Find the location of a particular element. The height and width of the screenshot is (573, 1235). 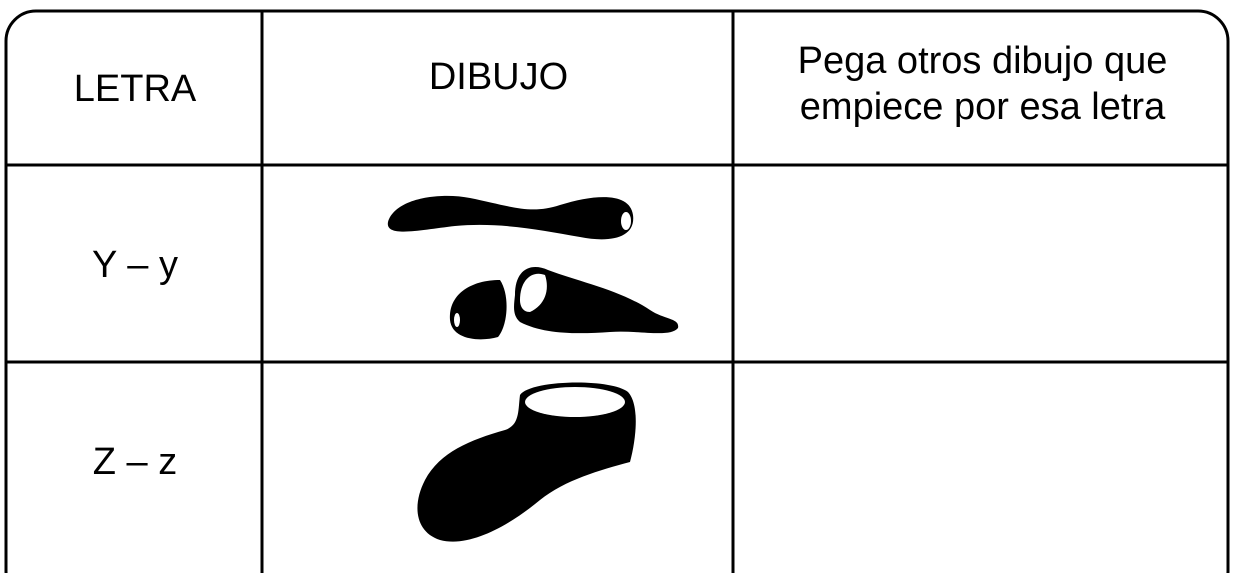

header-cell: DIBUJO is located at coordinates (498, 77).